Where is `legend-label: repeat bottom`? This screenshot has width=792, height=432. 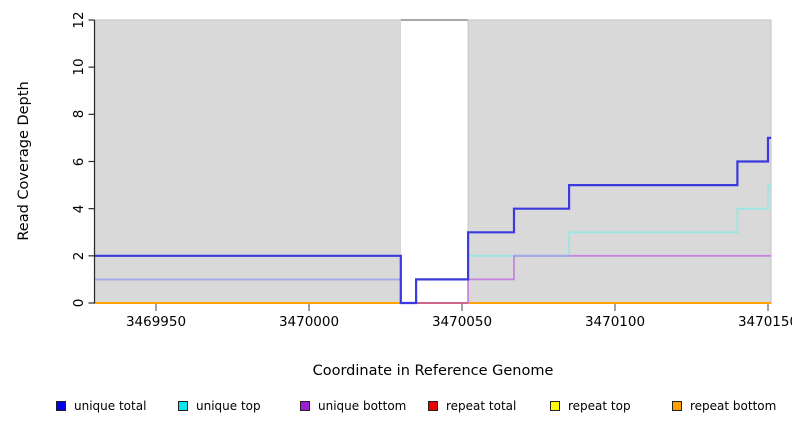
legend-label: repeat bottom is located at coordinates (733, 406).